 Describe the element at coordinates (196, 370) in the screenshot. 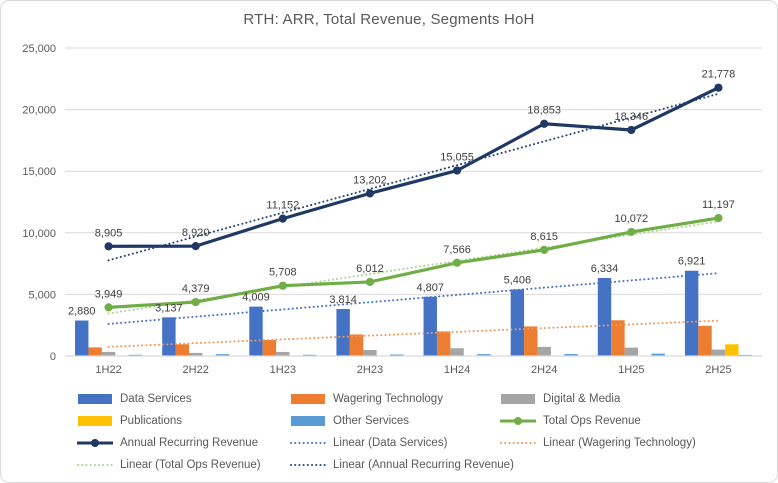

I see `x-axis-tick-label: 2H22` at that location.